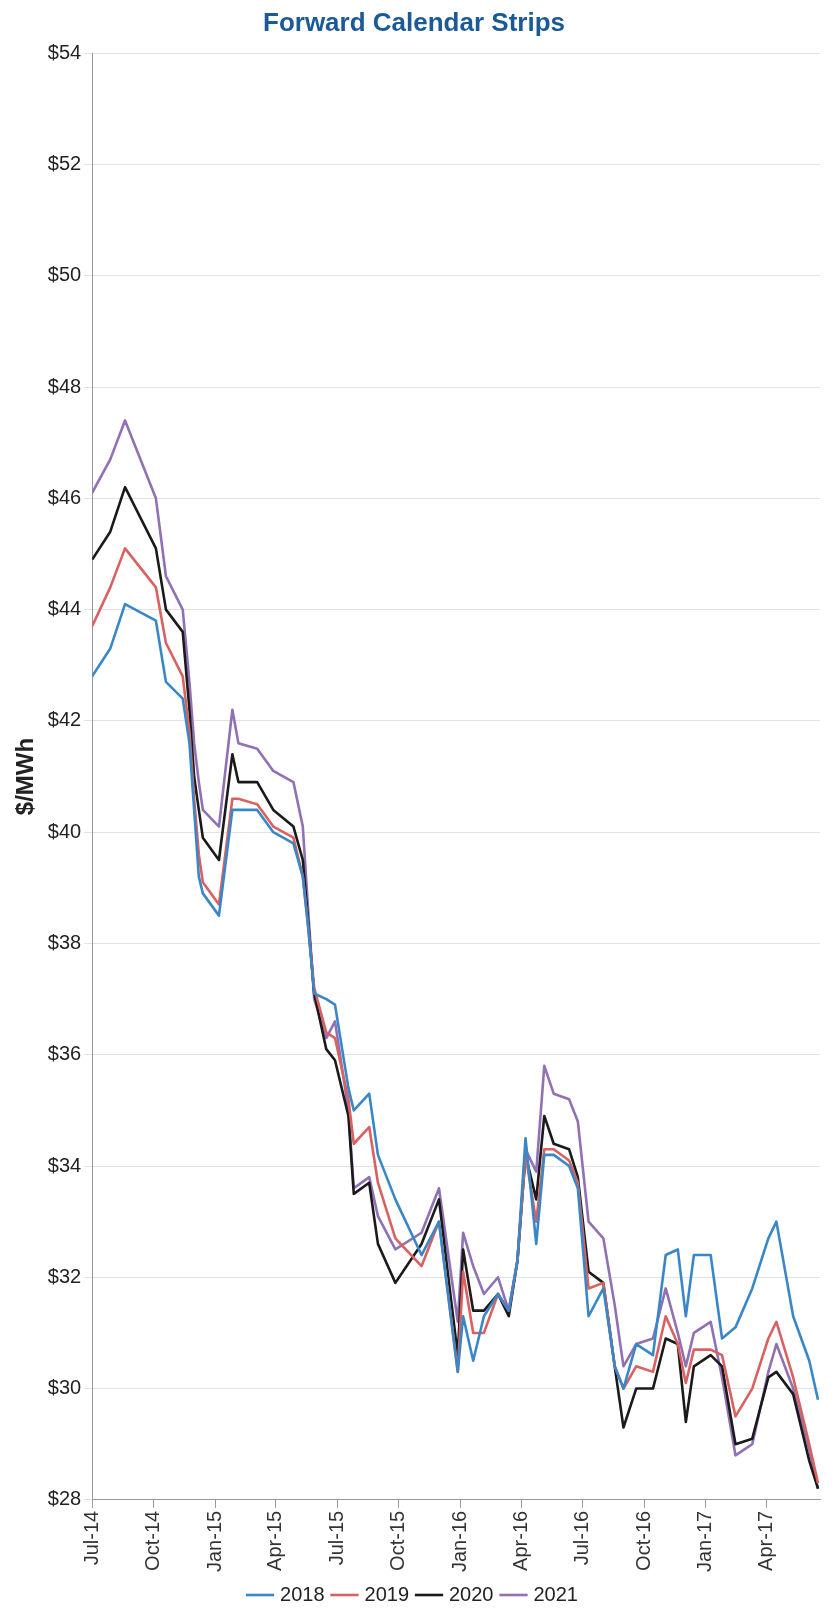 This screenshot has width=836, height=1621. What do you see at coordinates (64, 1053) in the screenshot?
I see `y-tick-label: $36` at bounding box center [64, 1053].